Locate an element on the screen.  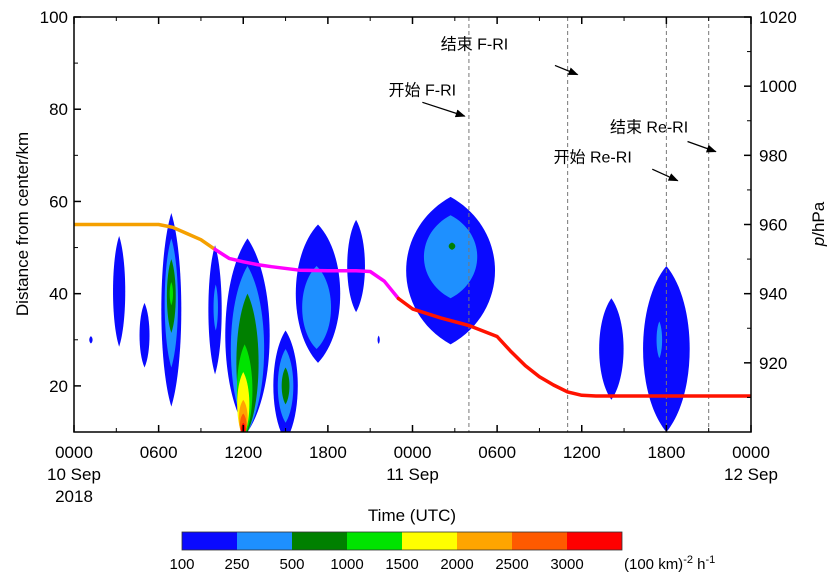
colorbar-level-label: 2000 is located at coordinates (456, 564).